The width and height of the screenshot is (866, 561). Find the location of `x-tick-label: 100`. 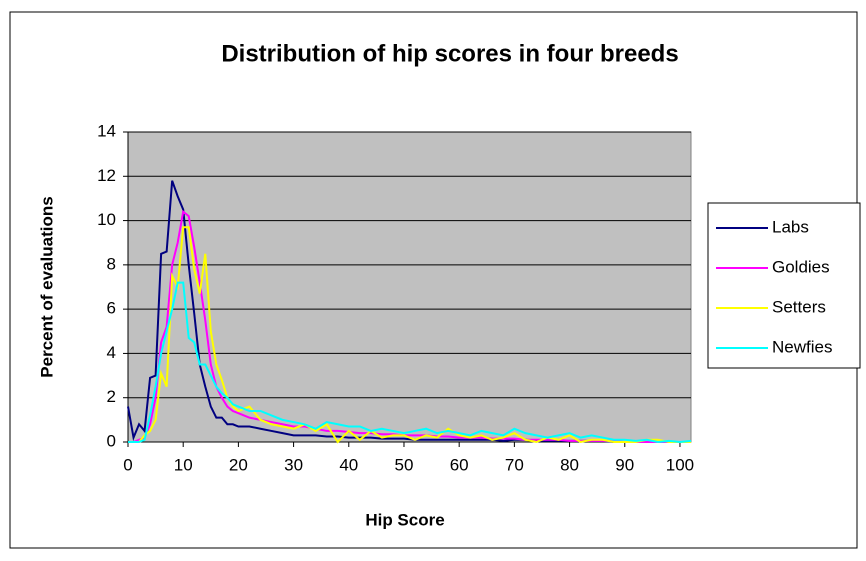

x-tick-label: 100 is located at coordinates (680, 464).